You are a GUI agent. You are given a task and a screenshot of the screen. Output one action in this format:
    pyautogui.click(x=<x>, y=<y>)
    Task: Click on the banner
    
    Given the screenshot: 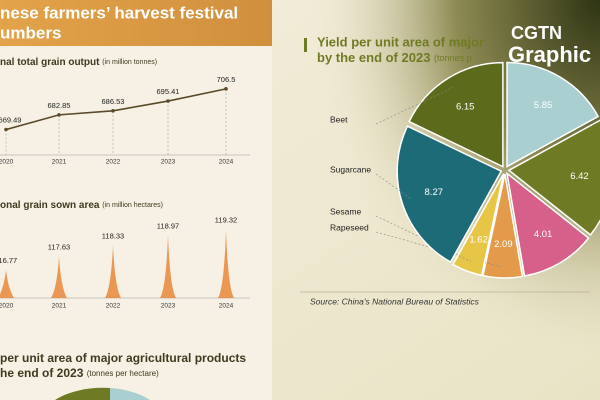 What is the action you would take?
    pyautogui.click(x=136, y=23)
    